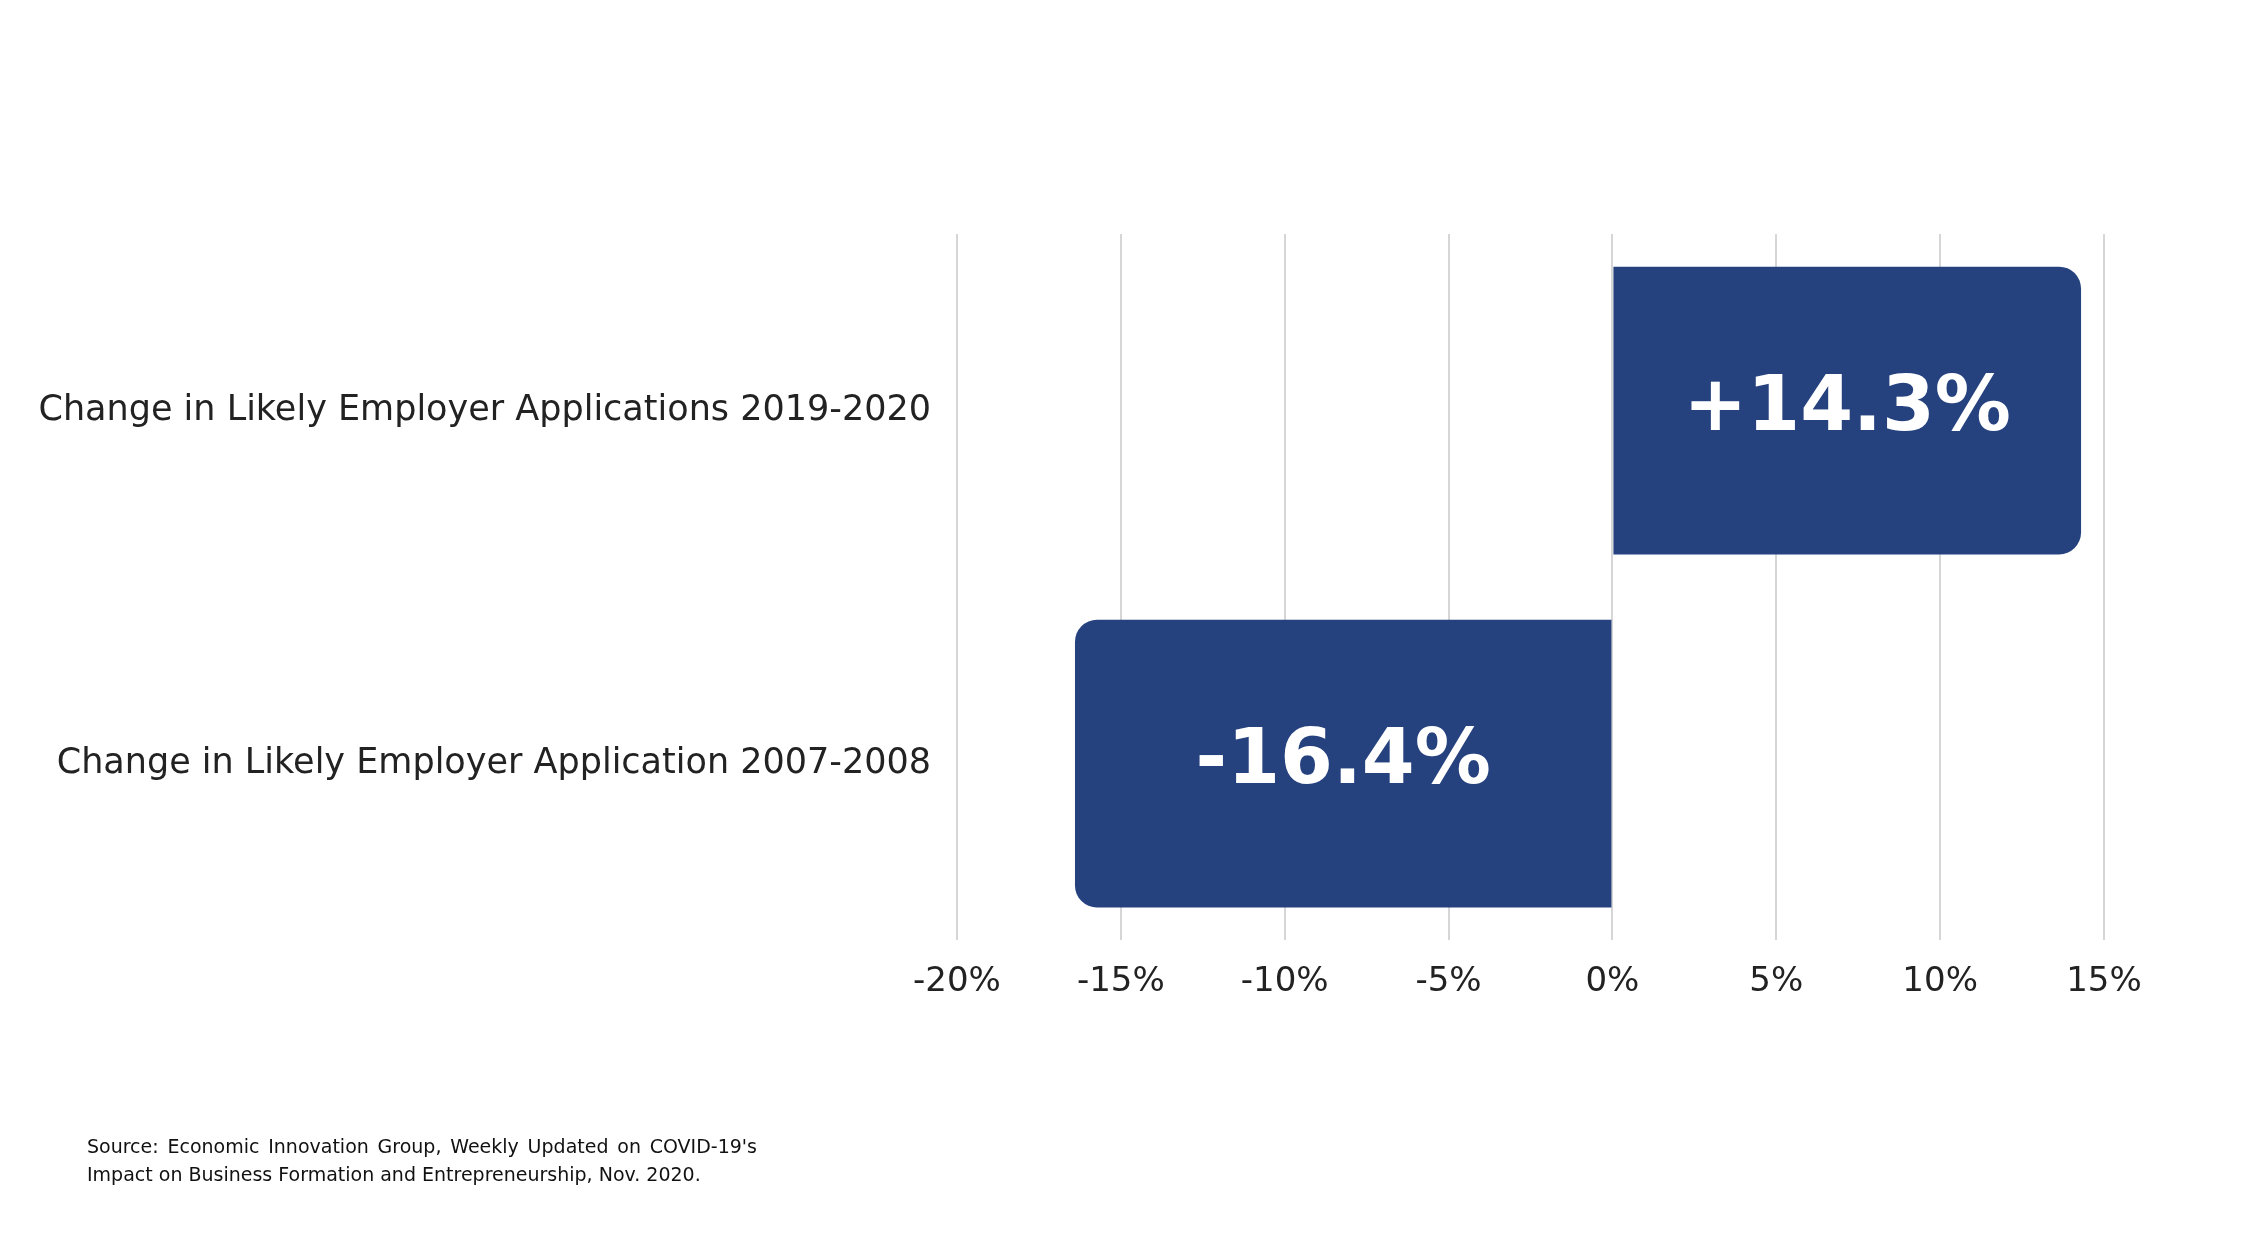  Describe the element at coordinates (1120, 979) in the screenshot. I see `x-tick-label: -15%` at that location.